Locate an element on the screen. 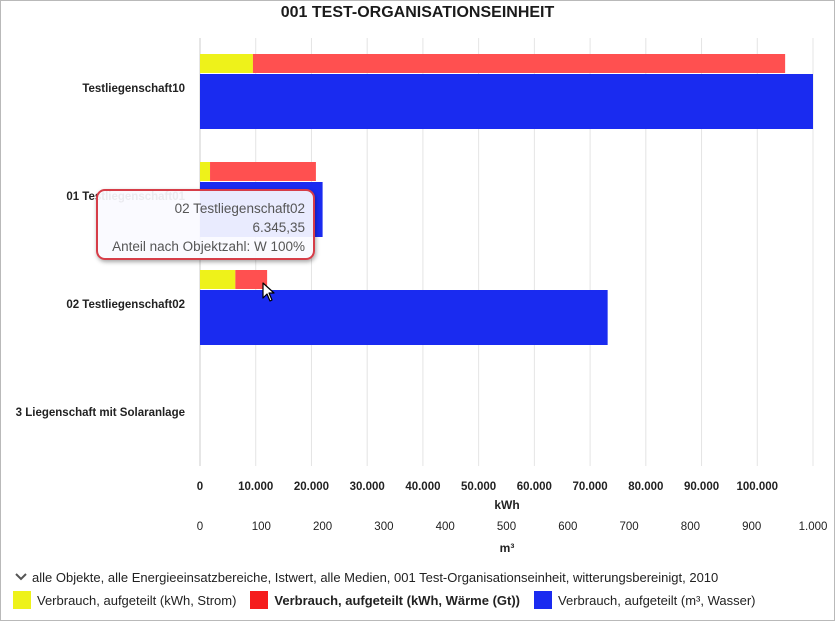 Image resolution: width=835 pixels, height=621 pixels. kwh-tick-label: 0 is located at coordinates (200, 487).